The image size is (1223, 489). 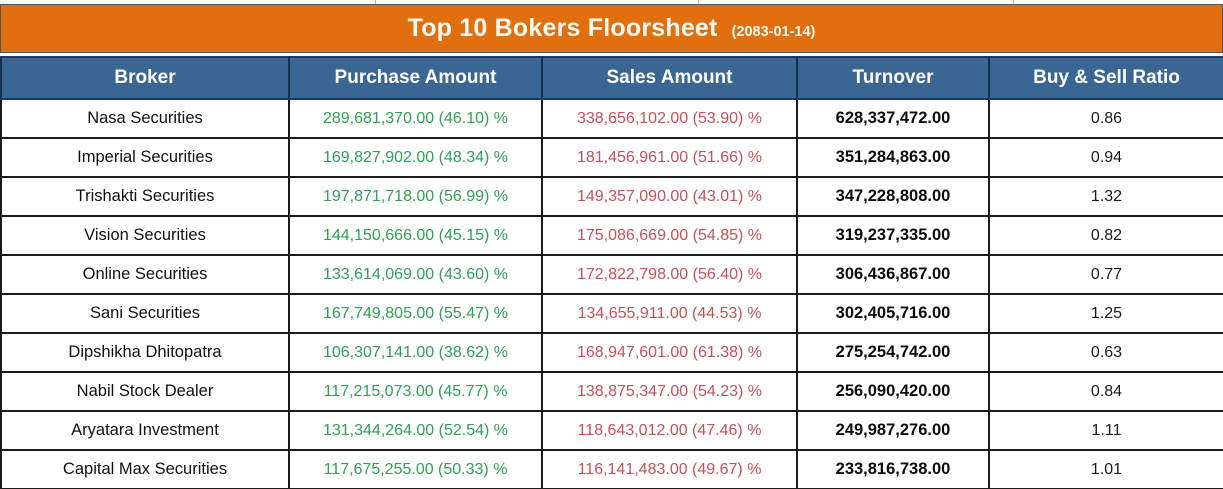 What do you see at coordinates (1105, 157) in the screenshot?
I see `buy-sell-ratio-cell: 0.94` at bounding box center [1105, 157].